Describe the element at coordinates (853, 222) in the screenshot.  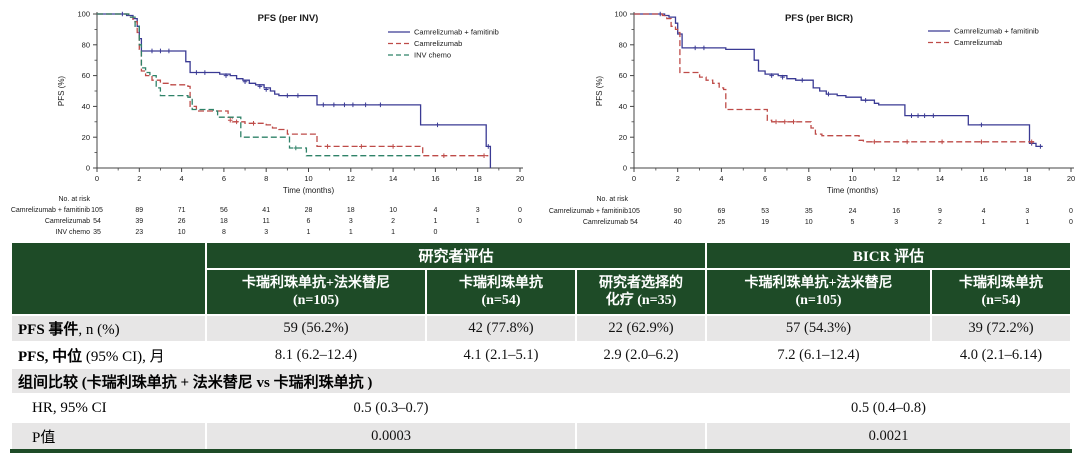
I see `risk-value: 5` at that location.